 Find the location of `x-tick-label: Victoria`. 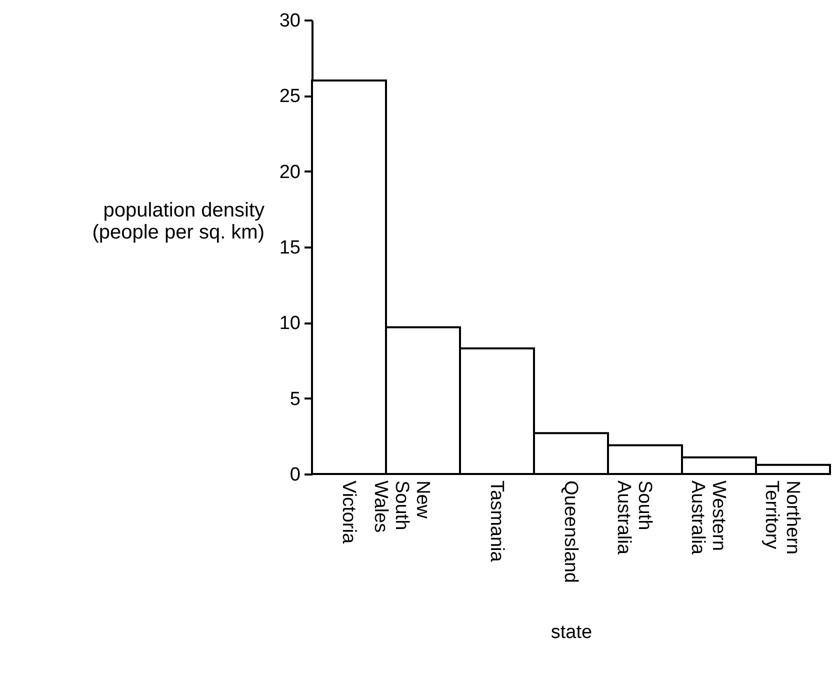

x-tick-label: Victoria is located at coordinates (348, 512).